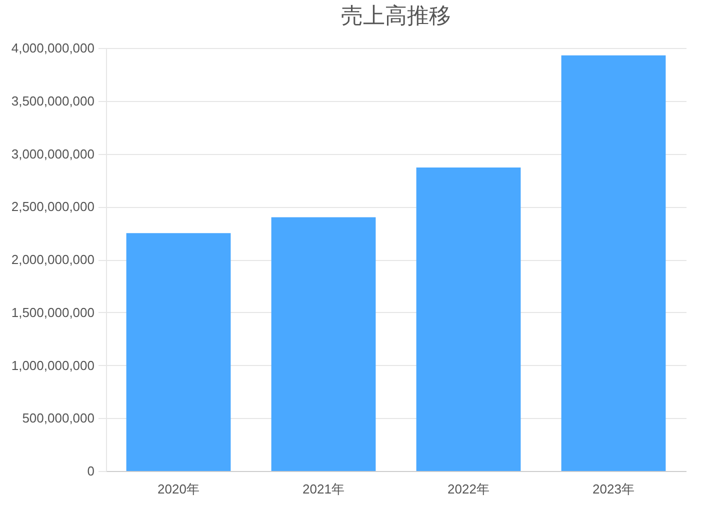  I want to click on y-tick-label: 500,000,000, so click(58, 418).